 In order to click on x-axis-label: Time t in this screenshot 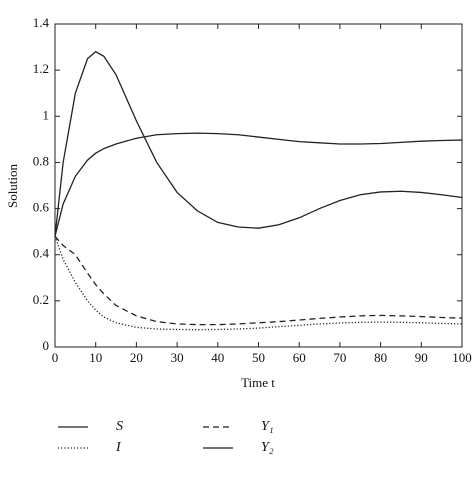, I will do `click(258, 382)`.